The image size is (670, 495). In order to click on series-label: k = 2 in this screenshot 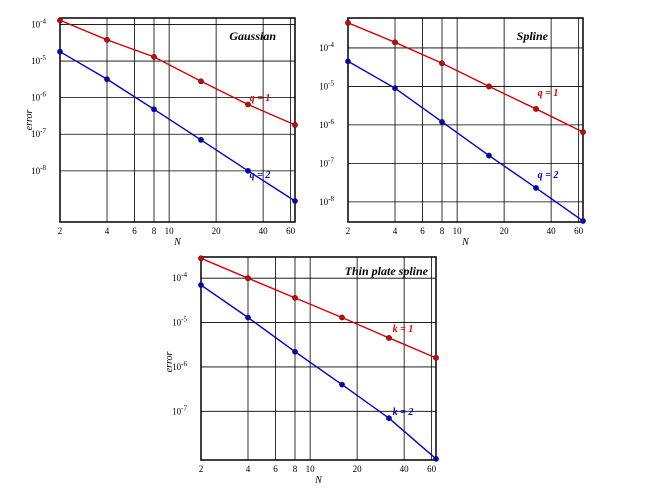, I will do `click(403, 412)`.